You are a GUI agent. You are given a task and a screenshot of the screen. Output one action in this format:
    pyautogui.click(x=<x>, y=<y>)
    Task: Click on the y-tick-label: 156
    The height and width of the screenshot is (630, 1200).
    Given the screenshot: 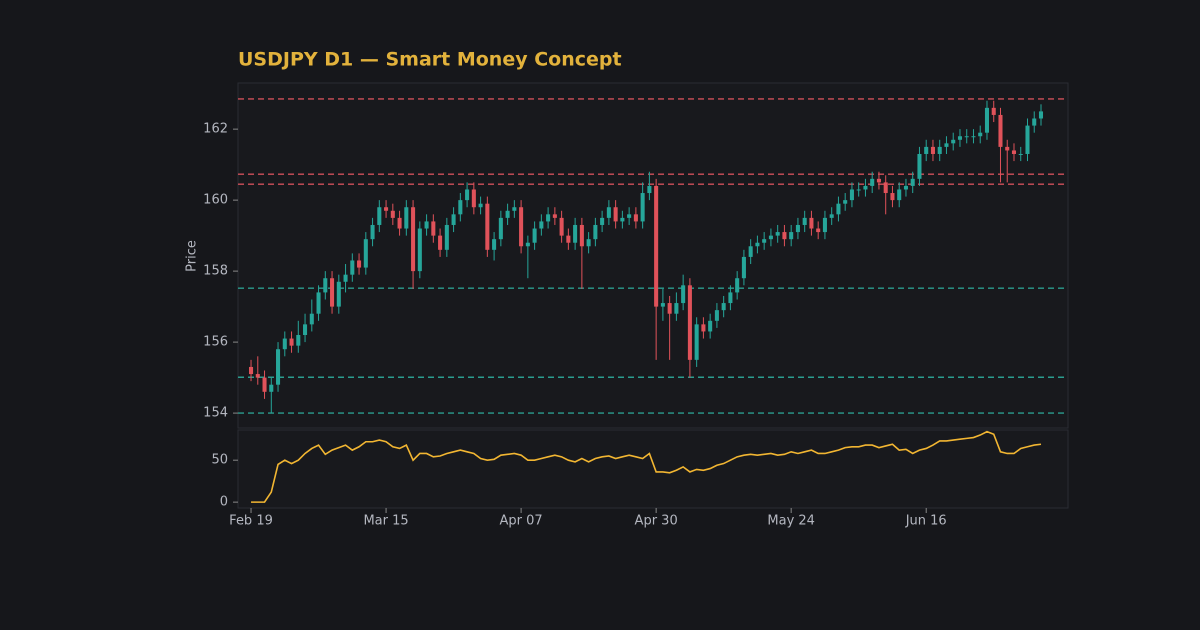 What is the action you would take?
    pyautogui.click(x=215, y=342)
    